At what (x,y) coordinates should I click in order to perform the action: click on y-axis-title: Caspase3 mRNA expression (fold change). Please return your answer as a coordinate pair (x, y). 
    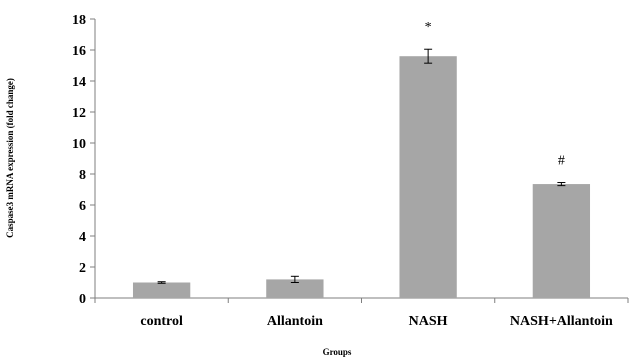
    Looking at the image, I should click on (10, 158).